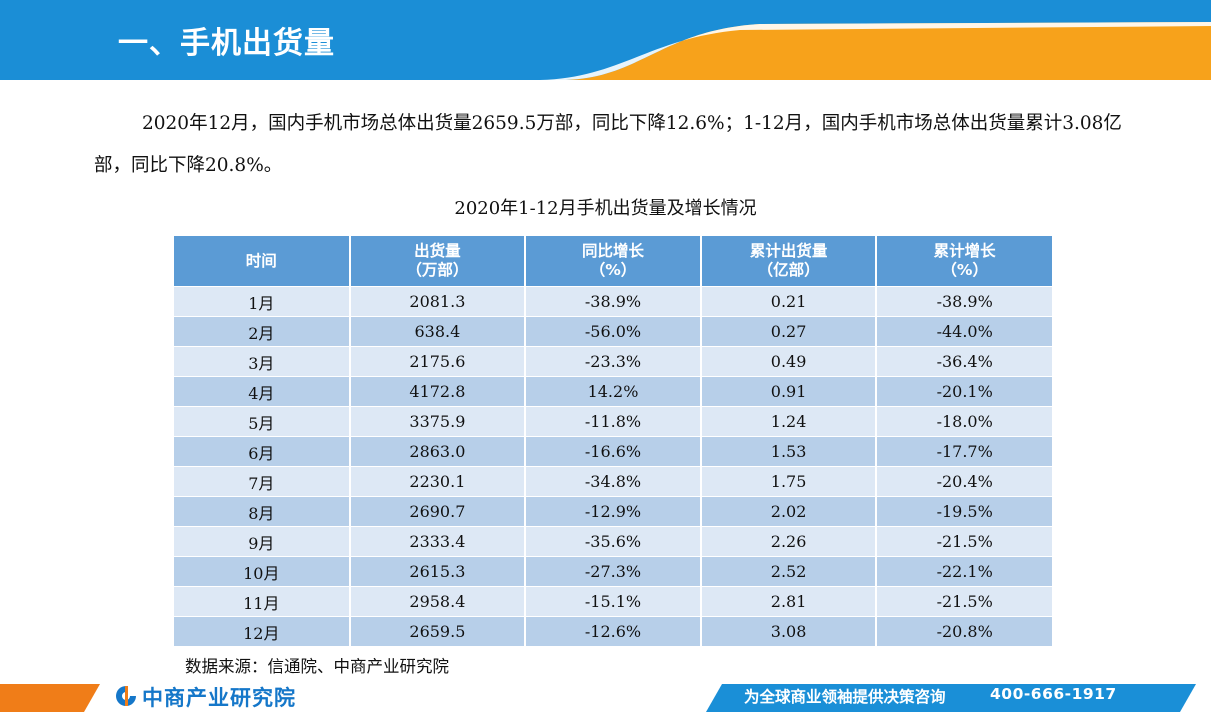 Image resolution: width=1211 pixels, height=712 pixels. I want to click on table-row: 6月 2863.0 -16.6% 1.53 -17.7%, so click(613, 451).